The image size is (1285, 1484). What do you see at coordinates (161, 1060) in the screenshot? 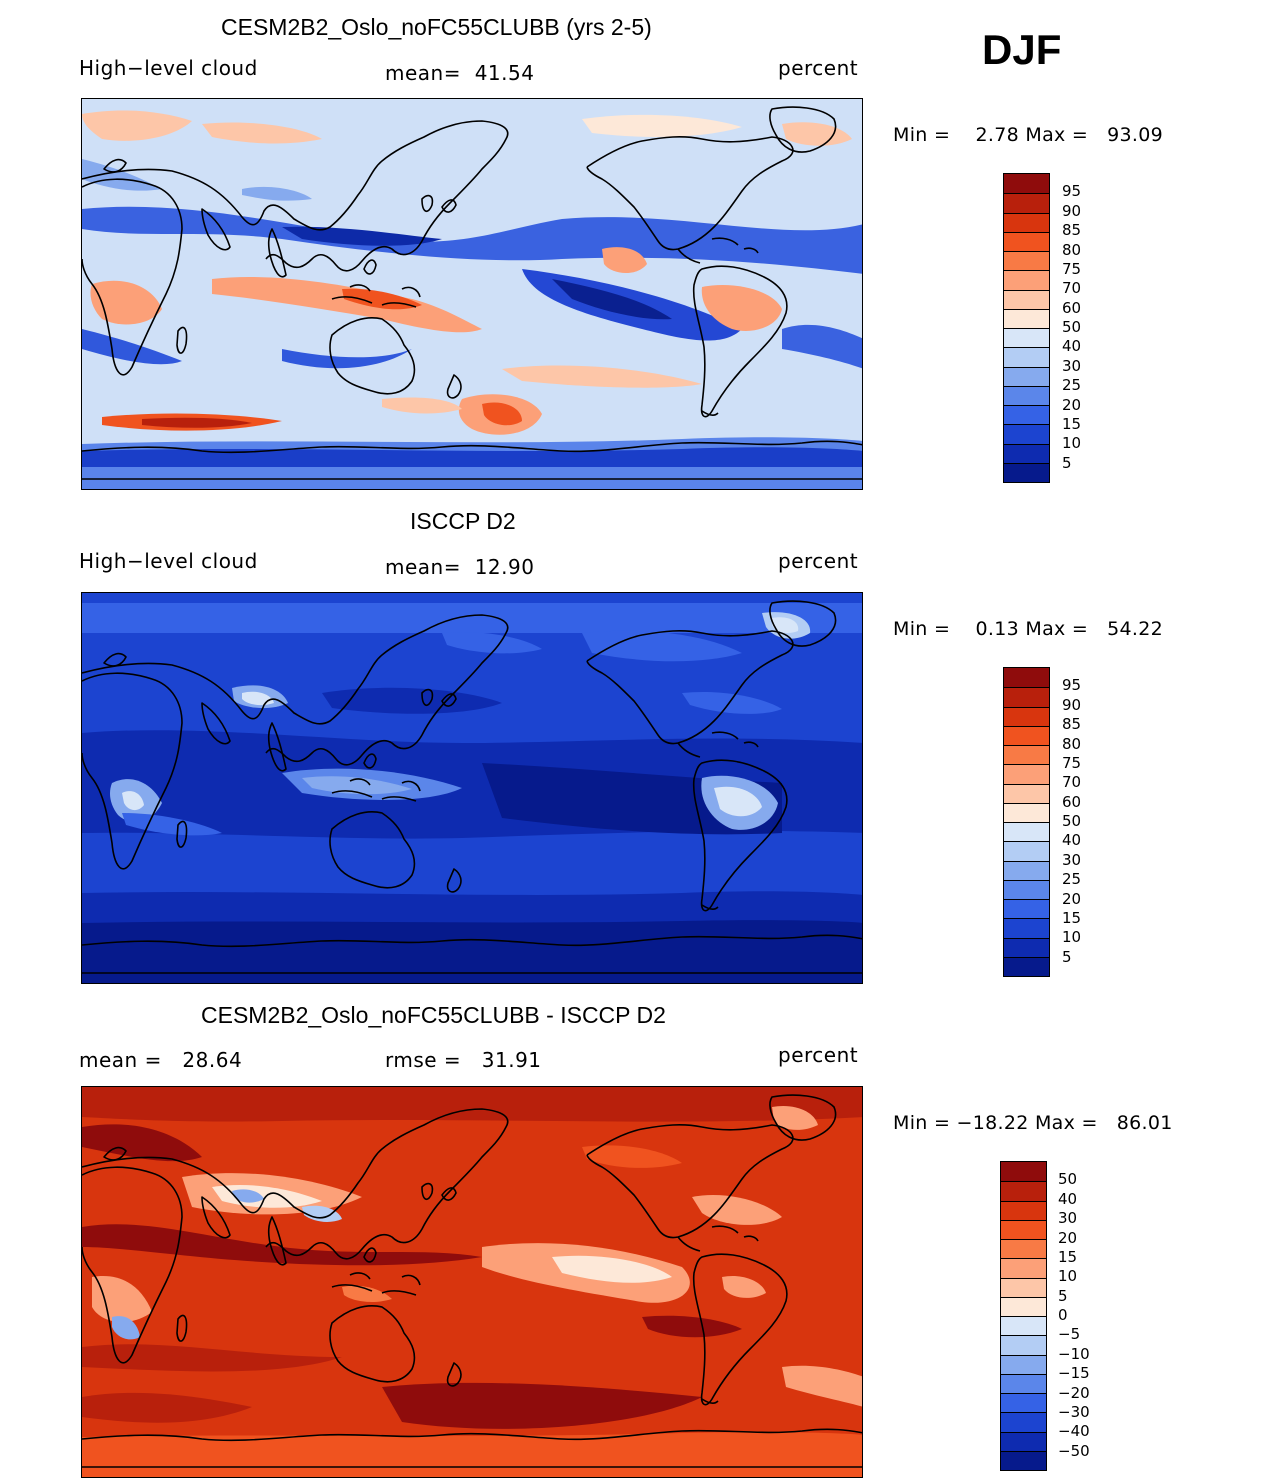
I see `panel3-mean-label: mean = 28.64` at bounding box center [161, 1060].